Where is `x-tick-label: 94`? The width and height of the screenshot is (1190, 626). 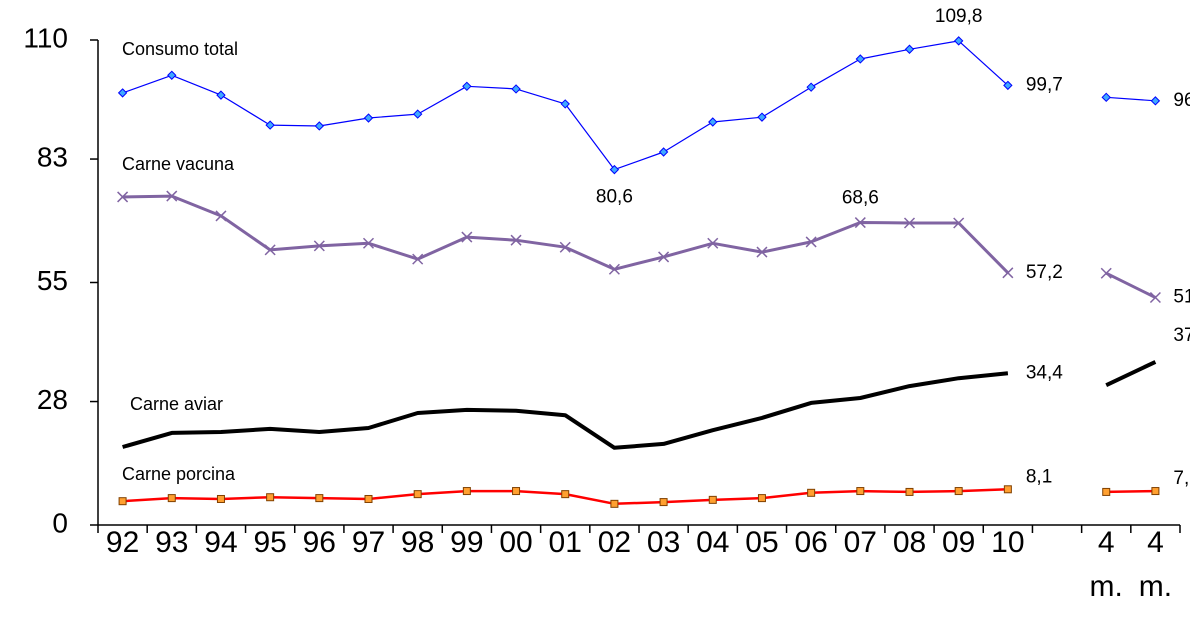
x-tick-label: 94 is located at coordinates (221, 542).